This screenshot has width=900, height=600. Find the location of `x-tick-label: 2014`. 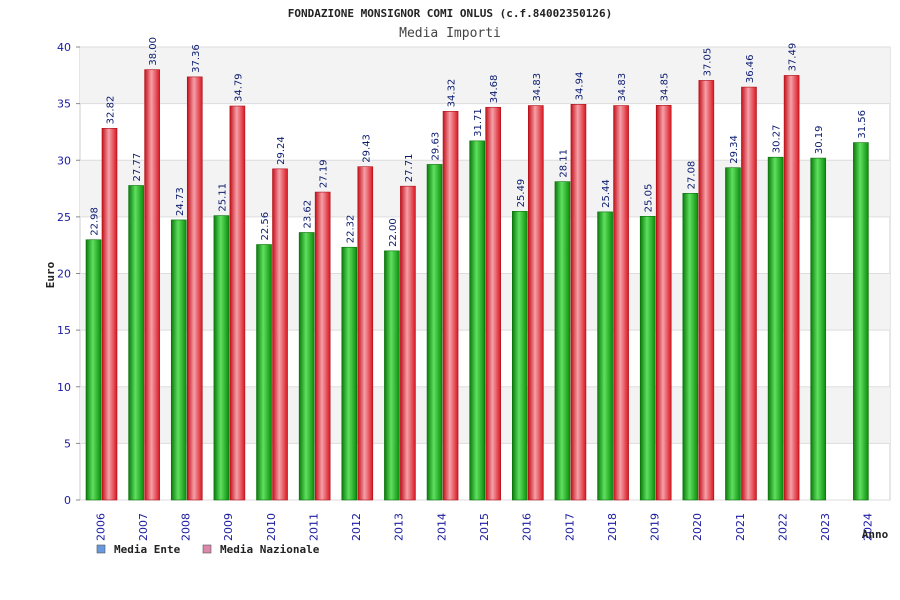

x-tick-label: 2014 is located at coordinates (441, 527).